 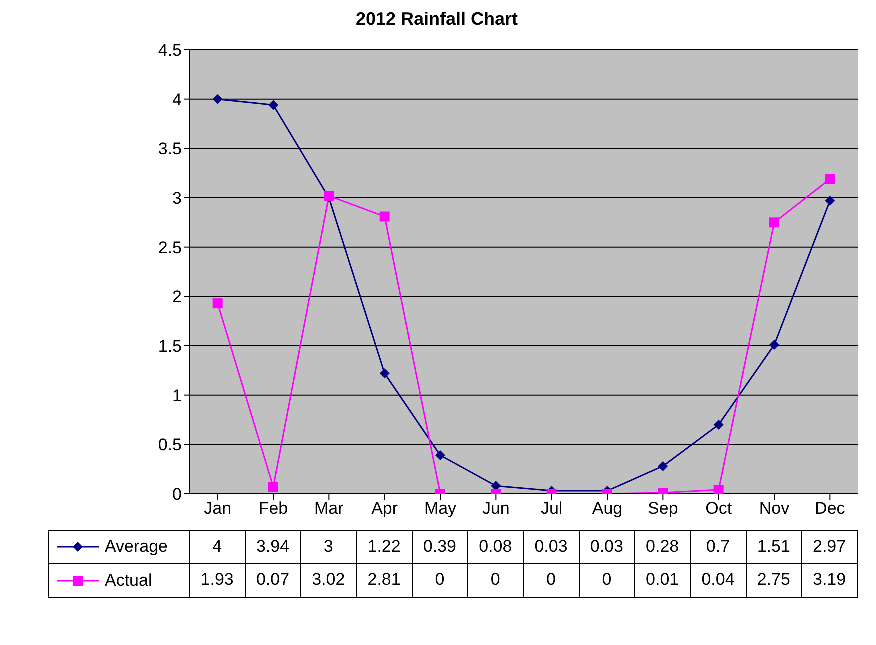 What do you see at coordinates (170, 248) in the screenshot?
I see `y-tick-label: 2.5` at bounding box center [170, 248].